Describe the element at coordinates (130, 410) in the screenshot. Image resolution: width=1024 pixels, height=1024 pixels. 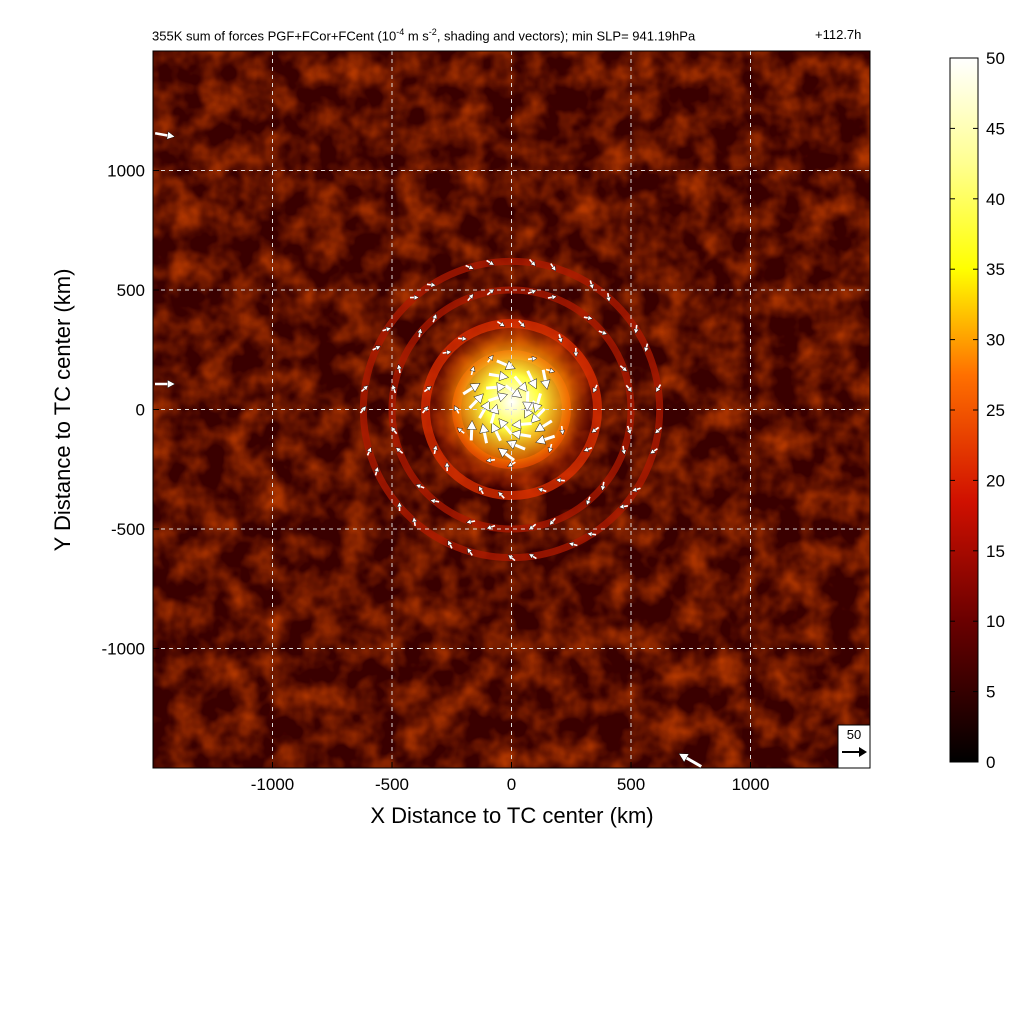
I see `y-axis-ticks: -1000 -500 0 500 1000` at that location.